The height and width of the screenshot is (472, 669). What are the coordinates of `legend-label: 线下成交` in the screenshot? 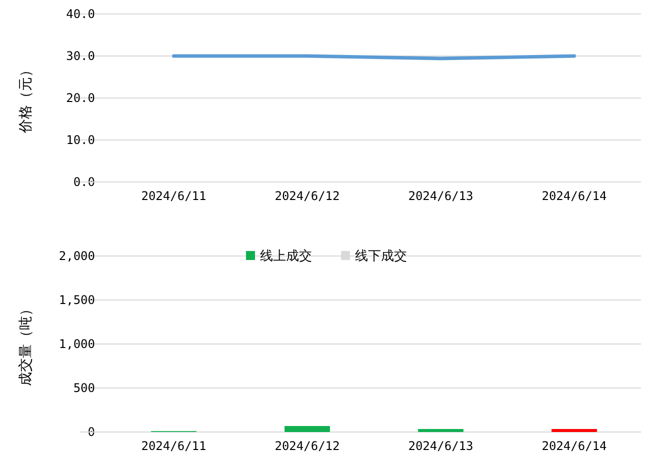 It's located at (381, 255).